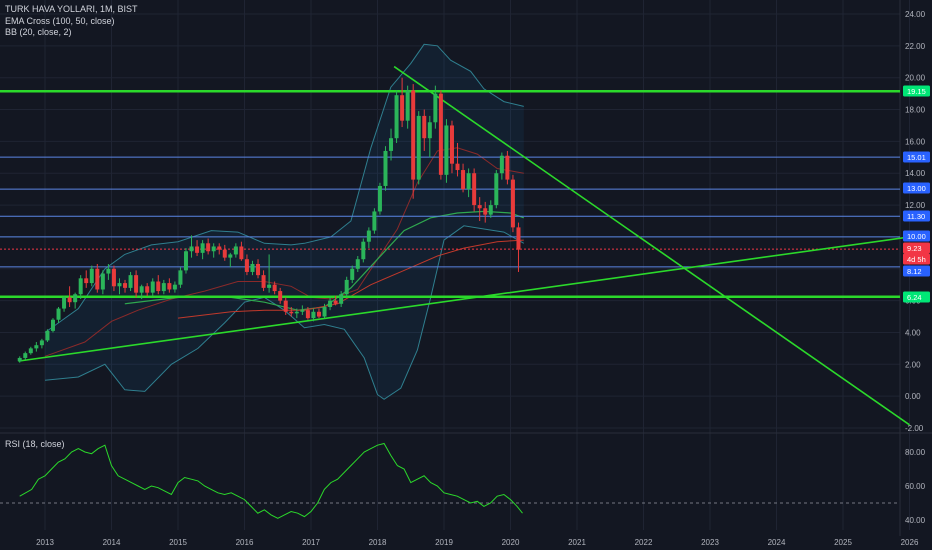 The width and height of the screenshot is (932, 550). Describe the element at coordinates (378, 542) in the screenshot. I see `time-tick-label: 2018` at that location.